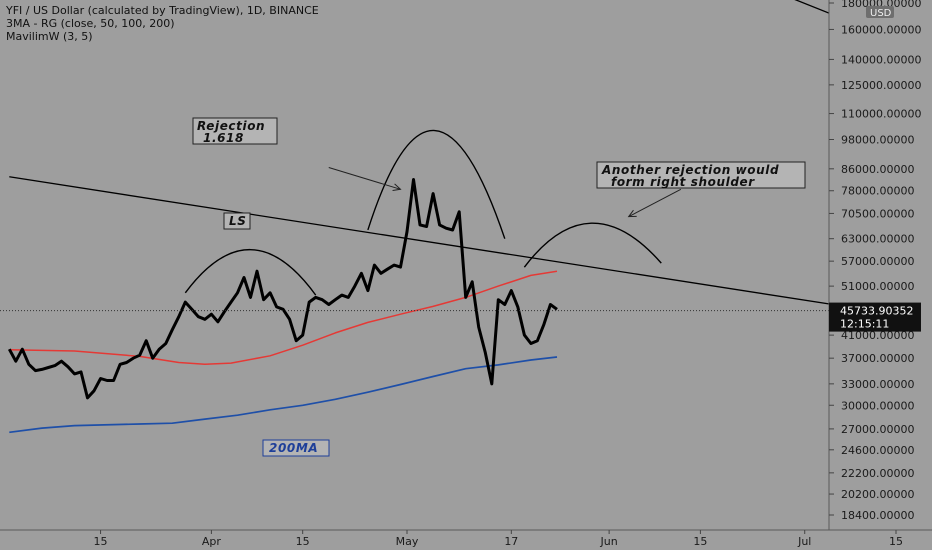  I want to click on right-shoulder-label-frame, so click(701, 175).